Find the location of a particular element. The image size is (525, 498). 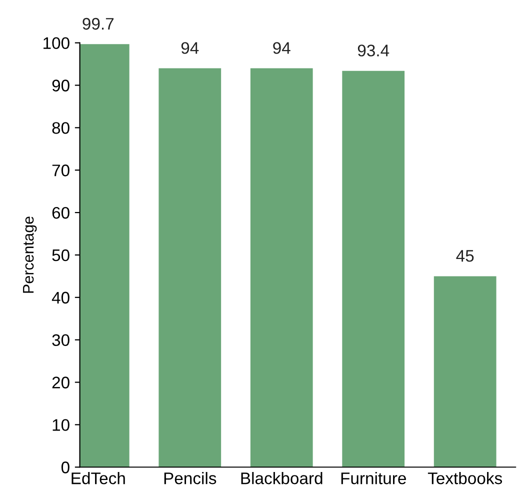

x-tick-label: Textbooks is located at coordinates (465, 478).